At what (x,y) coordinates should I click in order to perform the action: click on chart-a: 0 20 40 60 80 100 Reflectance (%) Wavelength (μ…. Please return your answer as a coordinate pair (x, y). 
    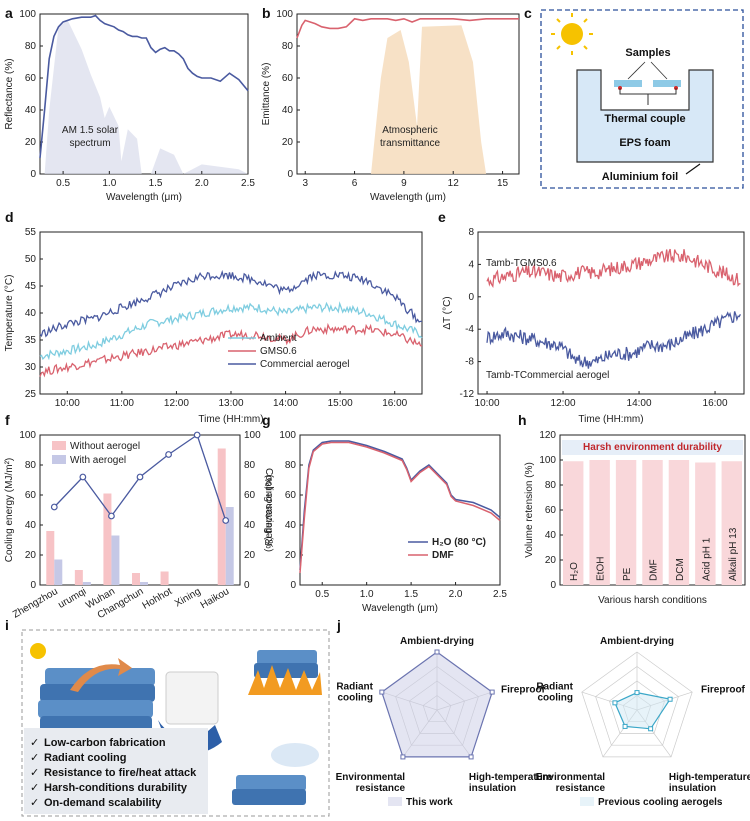
    Looking at the image, I should click on (129, 106).